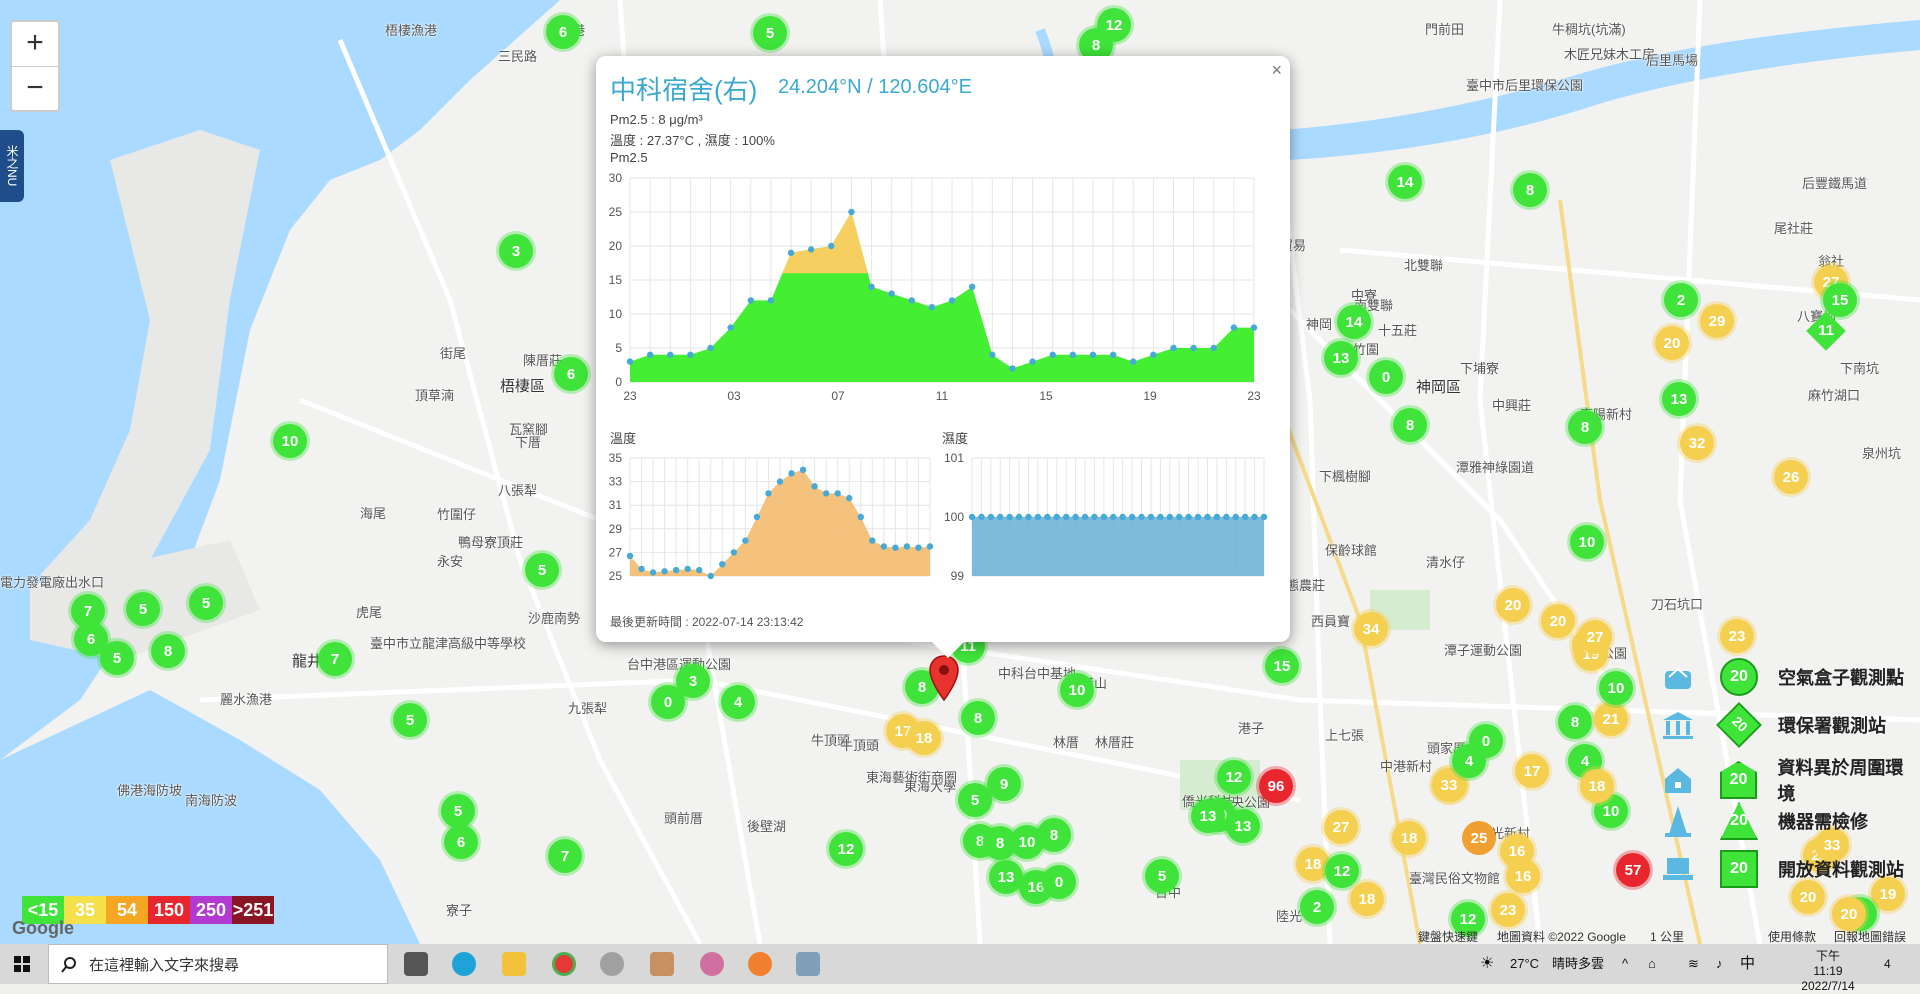 This screenshot has width=1920, height=994. I want to click on station-marker: 96, so click(1276, 786).